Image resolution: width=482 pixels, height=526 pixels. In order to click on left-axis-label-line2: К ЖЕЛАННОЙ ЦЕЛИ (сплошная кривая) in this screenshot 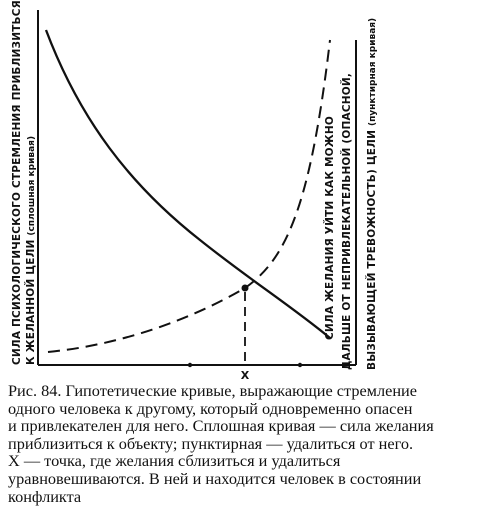, I will do `click(30, 250)`.